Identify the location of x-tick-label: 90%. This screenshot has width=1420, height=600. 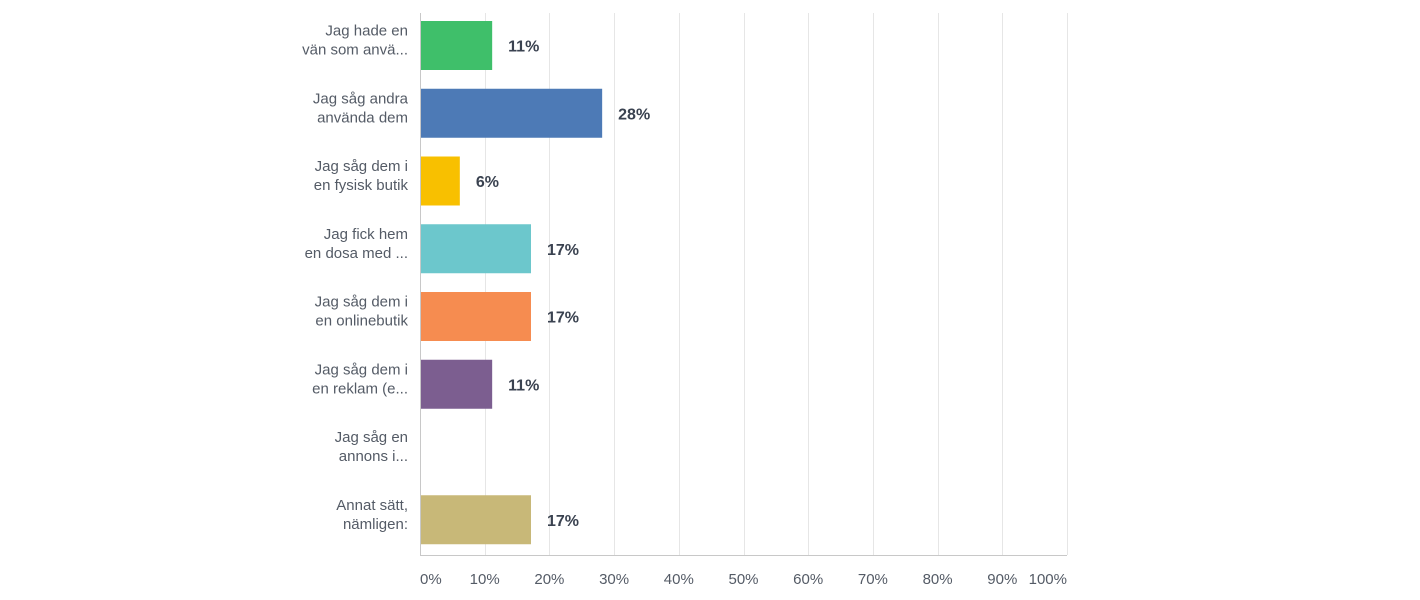
(1002, 579).